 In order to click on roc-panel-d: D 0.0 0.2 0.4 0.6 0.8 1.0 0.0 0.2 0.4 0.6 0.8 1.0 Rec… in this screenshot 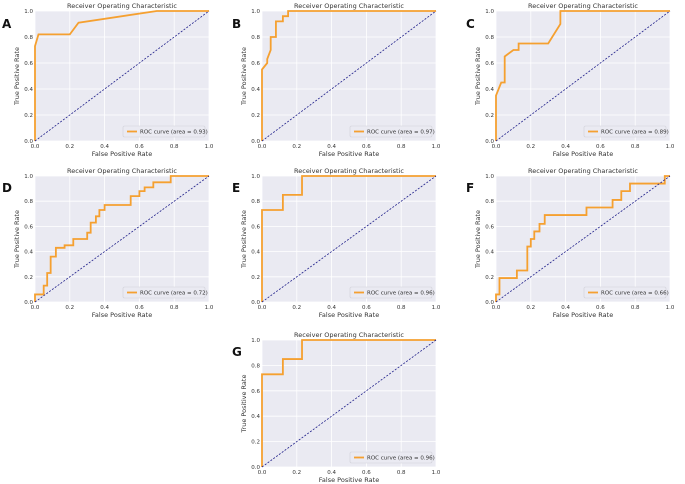, I will do `click(108, 243)`.